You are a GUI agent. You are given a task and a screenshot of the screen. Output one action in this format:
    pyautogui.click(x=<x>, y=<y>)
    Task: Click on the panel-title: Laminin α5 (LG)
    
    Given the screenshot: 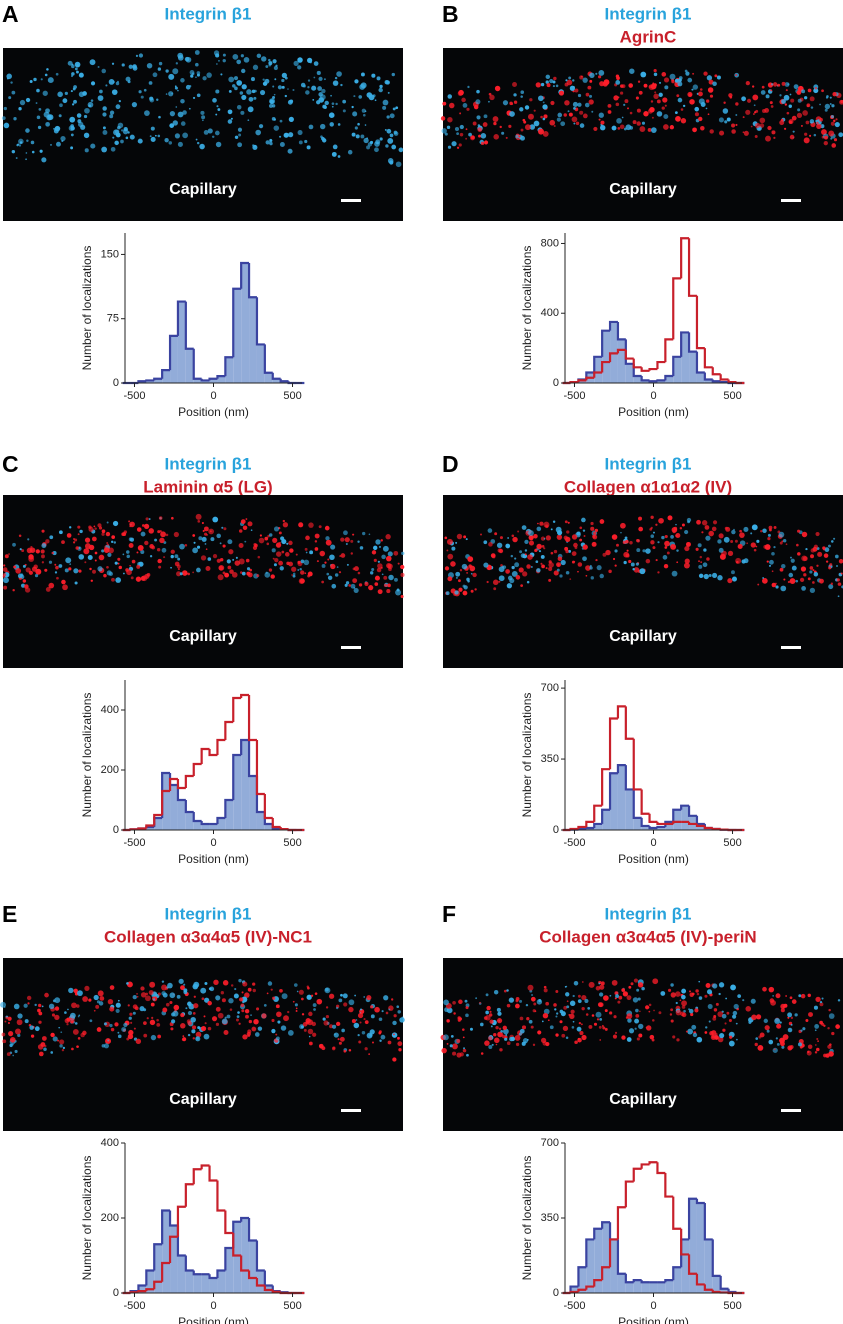 What is the action you would take?
    pyautogui.click(x=207, y=486)
    